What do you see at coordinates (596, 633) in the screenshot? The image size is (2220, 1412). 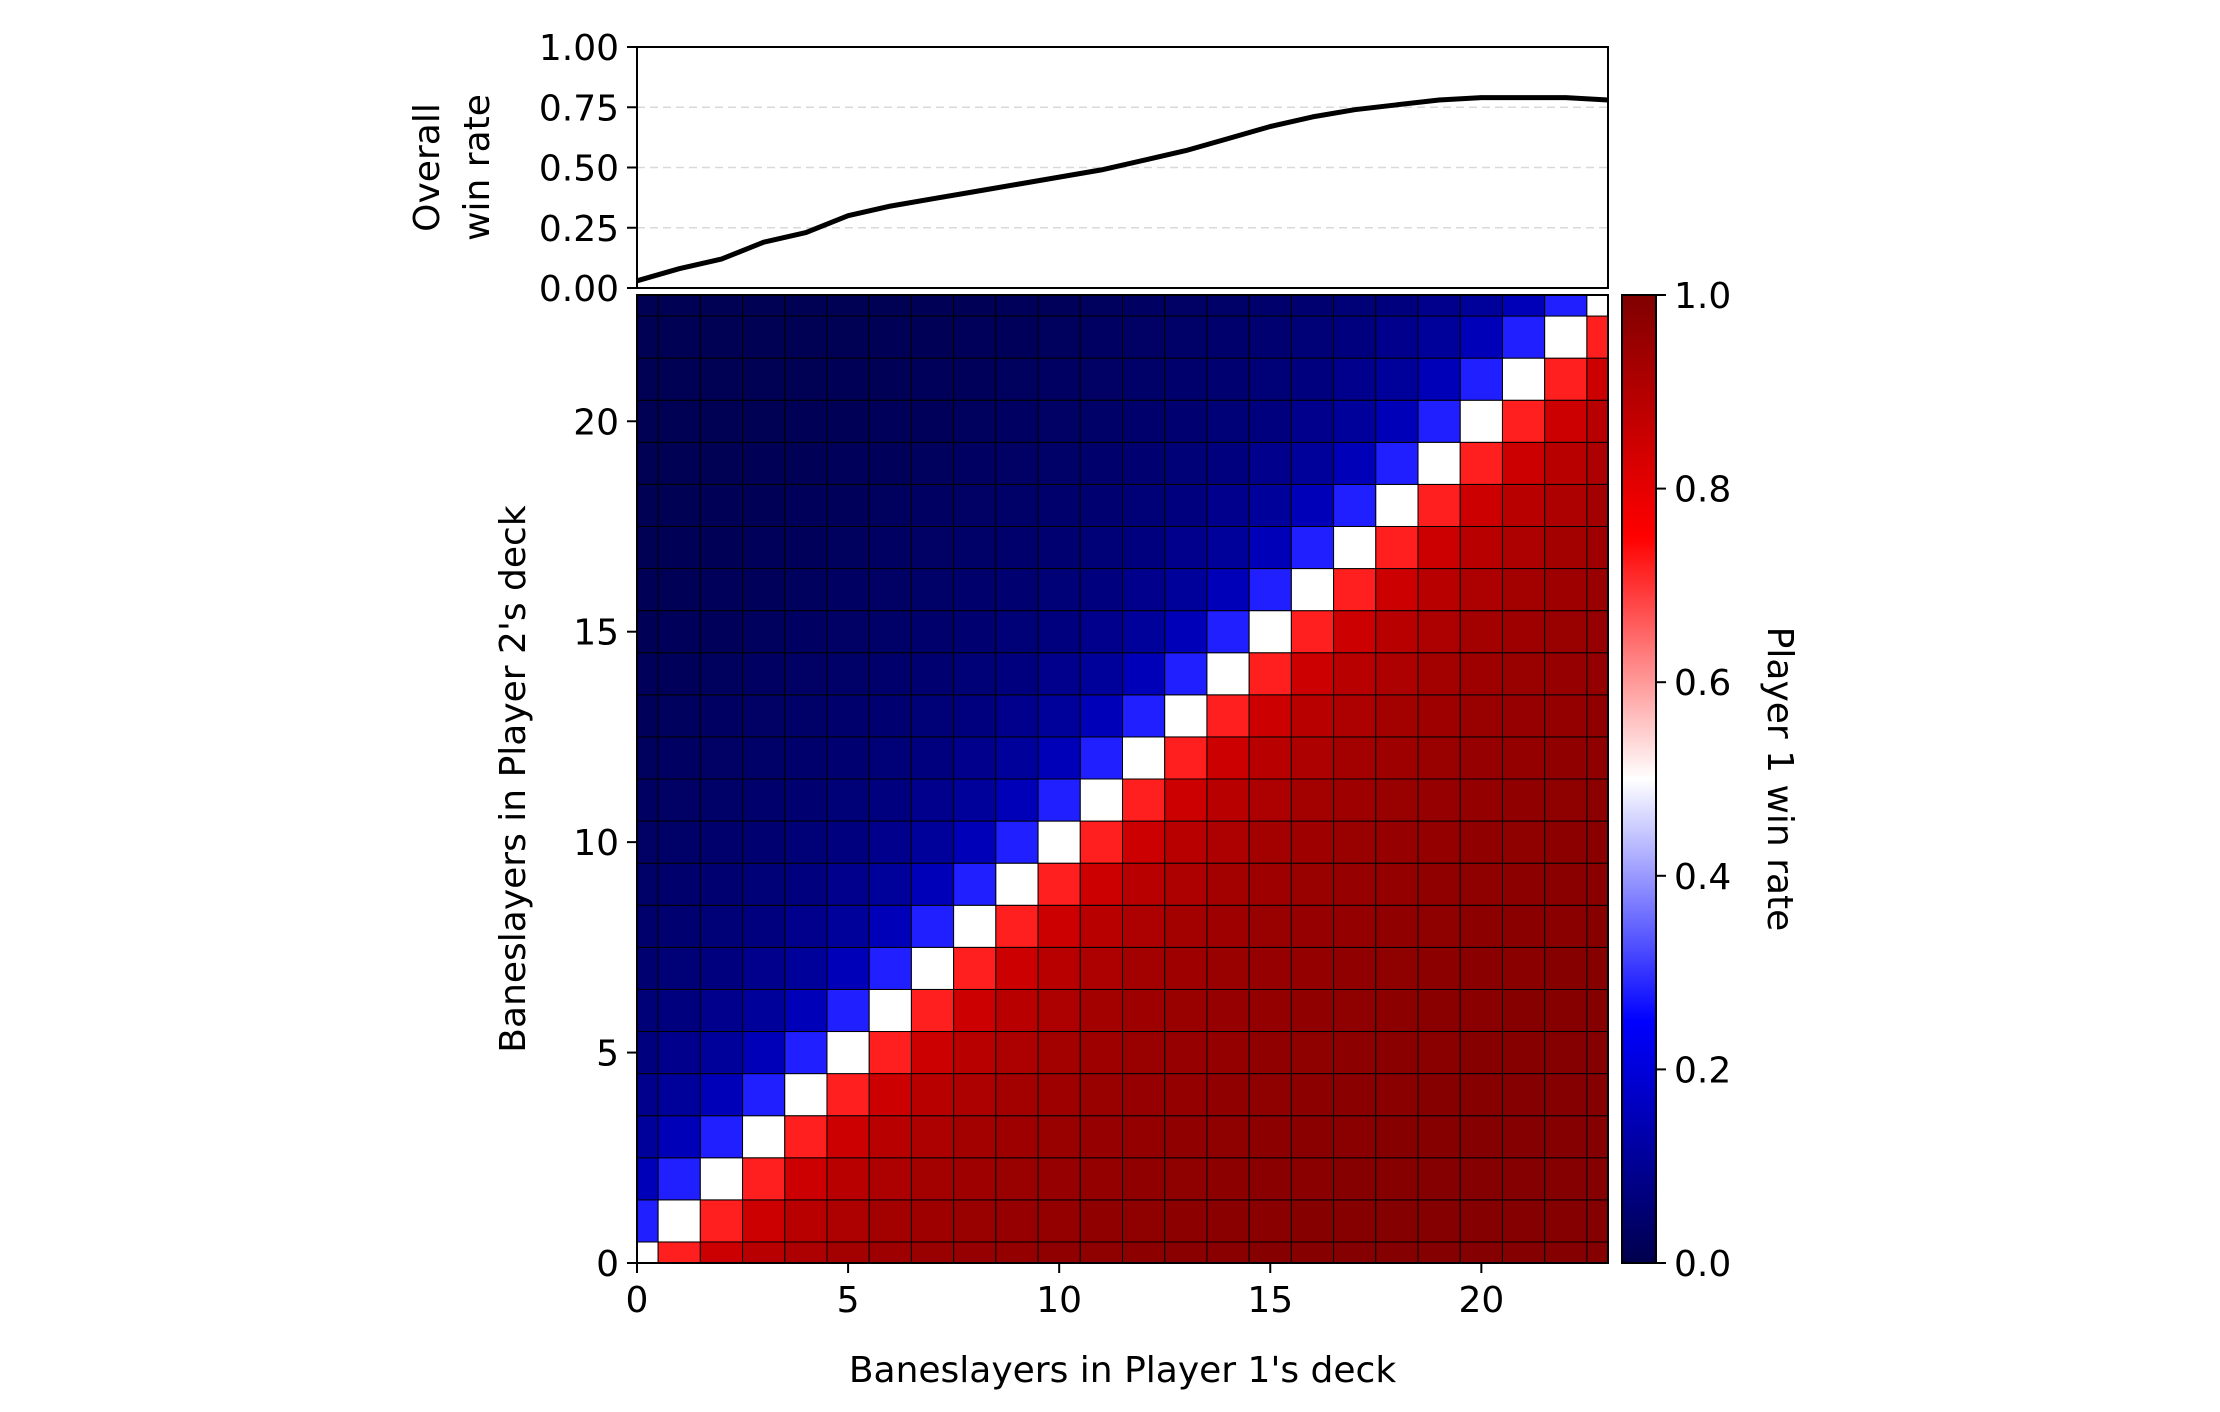 I see `y-tick-label: 15` at bounding box center [596, 633].